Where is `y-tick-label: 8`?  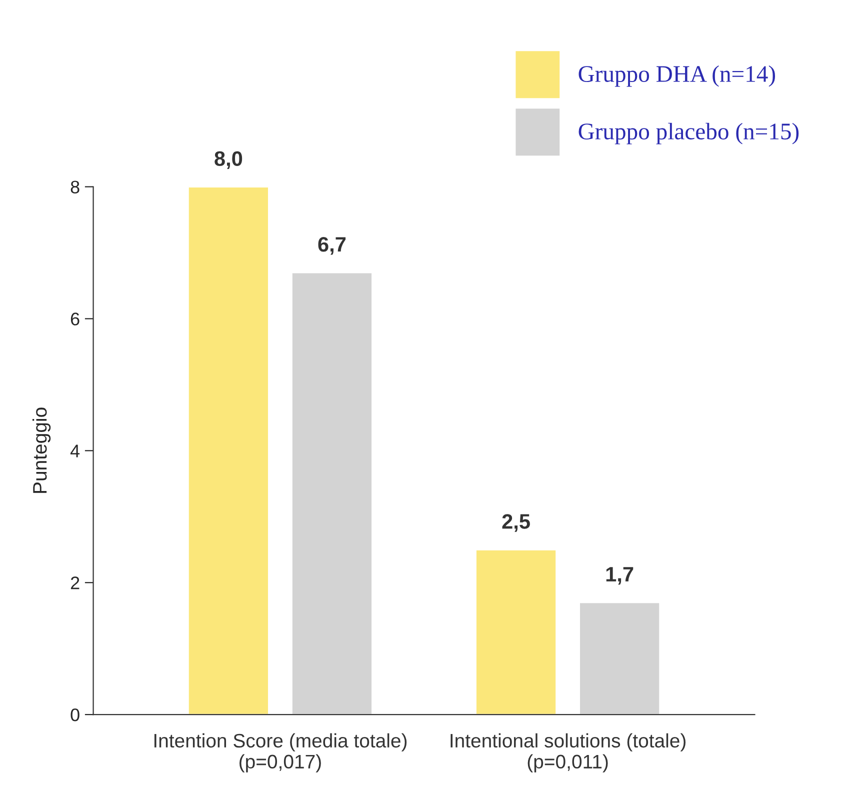
y-tick-label: 8 is located at coordinates (75, 187).